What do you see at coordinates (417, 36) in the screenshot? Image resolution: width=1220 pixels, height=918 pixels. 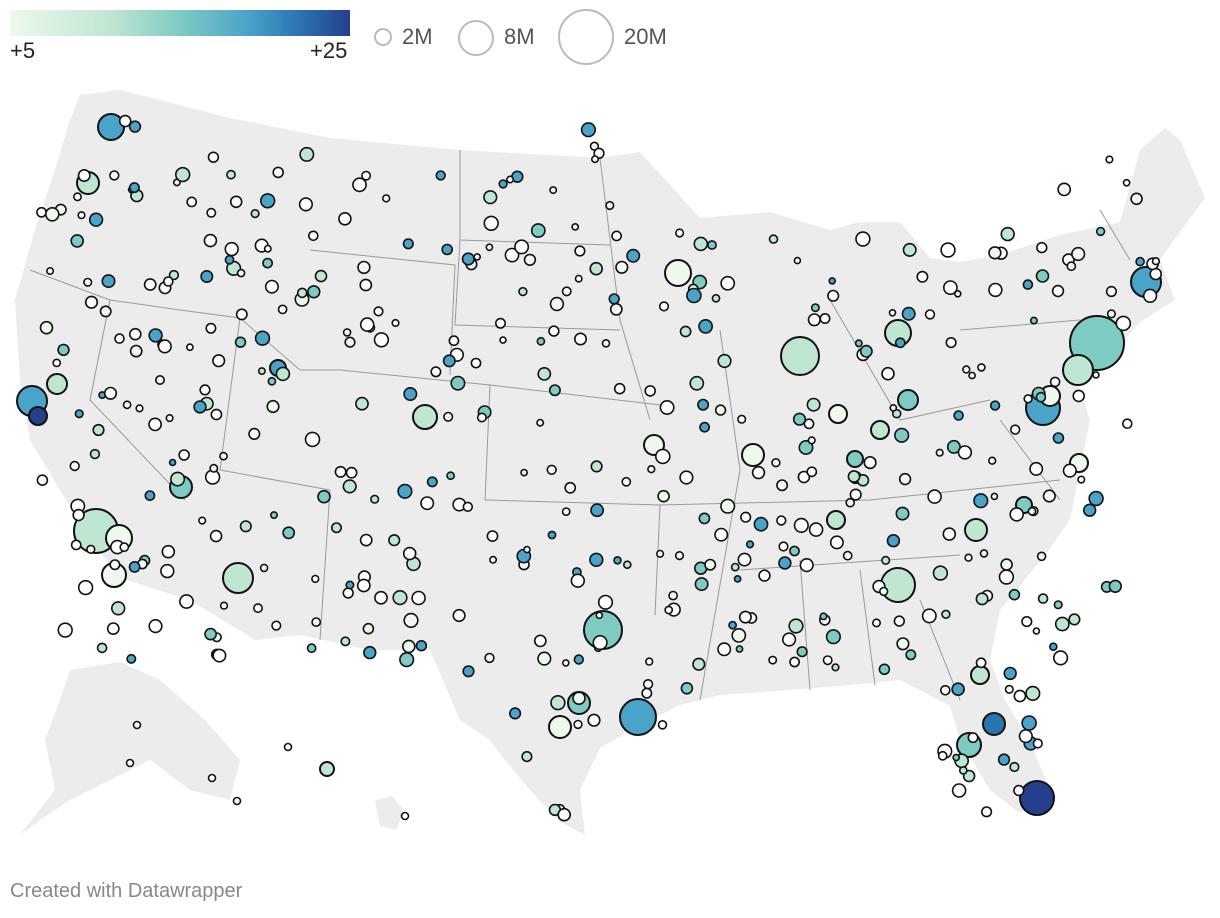 I see `size-label-2m: 2M` at bounding box center [417, 36].